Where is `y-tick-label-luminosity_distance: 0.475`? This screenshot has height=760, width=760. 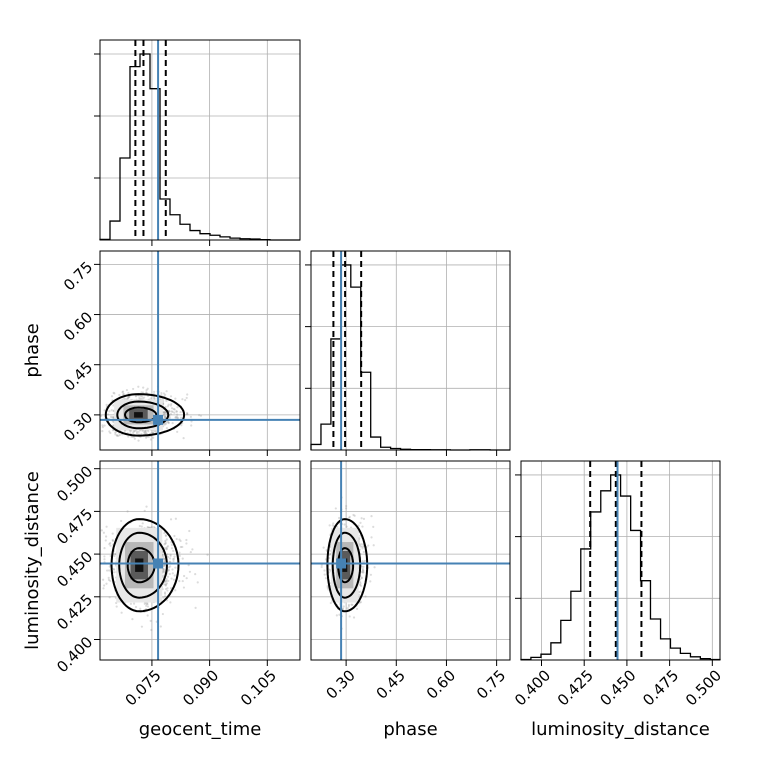
y-tick-label-luminosity_distance: 0.475 is located at coordinates (74, 526).